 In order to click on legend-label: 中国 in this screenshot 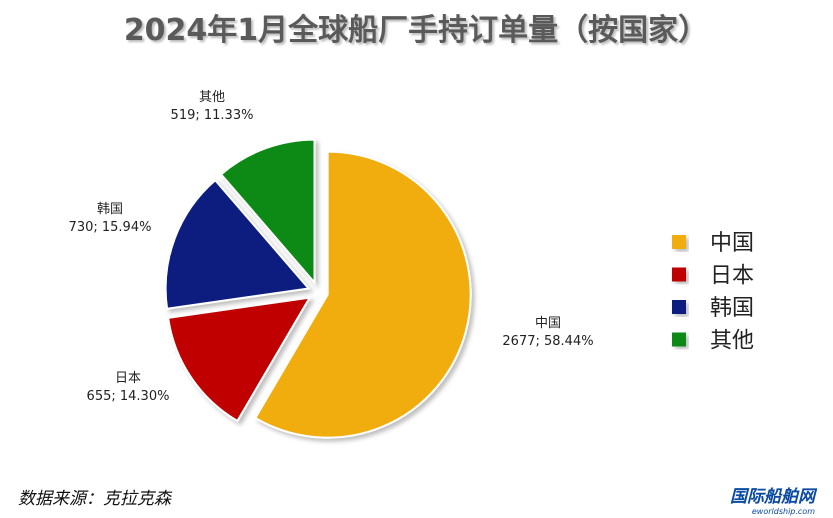, I will do `click(732, 243)`.